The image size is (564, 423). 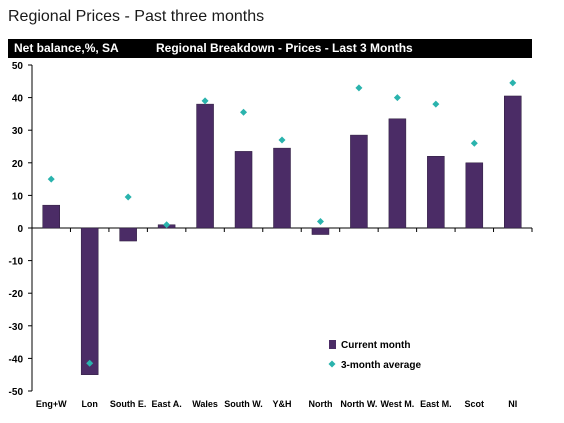 What do you see at coordinates (16, 359) in the screenshot?
I see `y-tick-label: -40` at bounding box center [16, 359].